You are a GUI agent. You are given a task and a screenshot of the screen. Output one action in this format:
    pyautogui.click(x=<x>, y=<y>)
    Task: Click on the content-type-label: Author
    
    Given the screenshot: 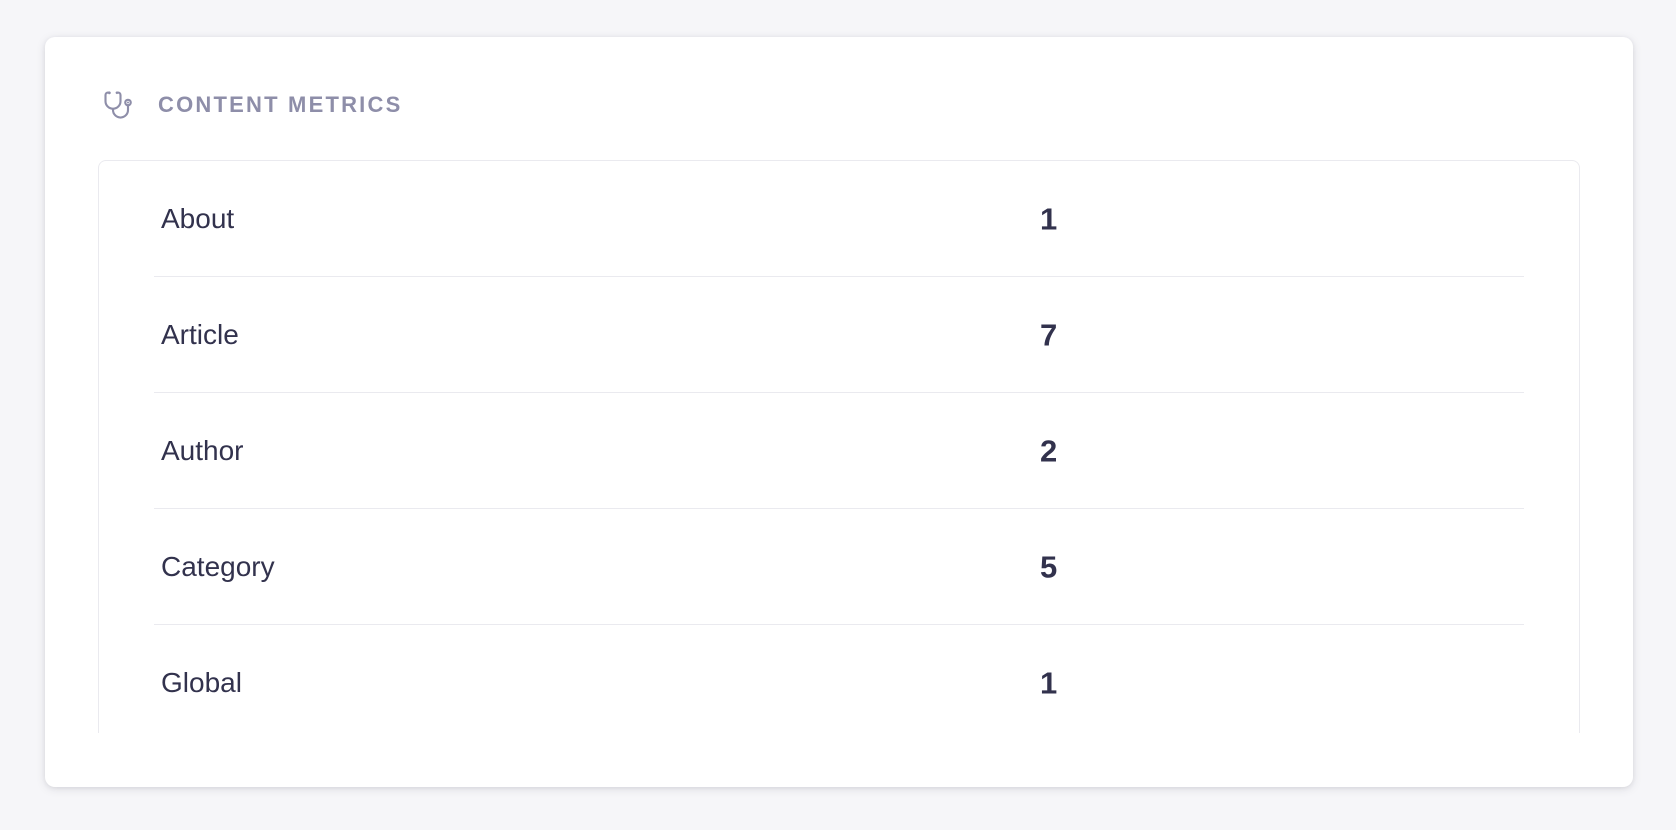 What is the action you would take?
    pyautogui.click(x=202, y=450)
    